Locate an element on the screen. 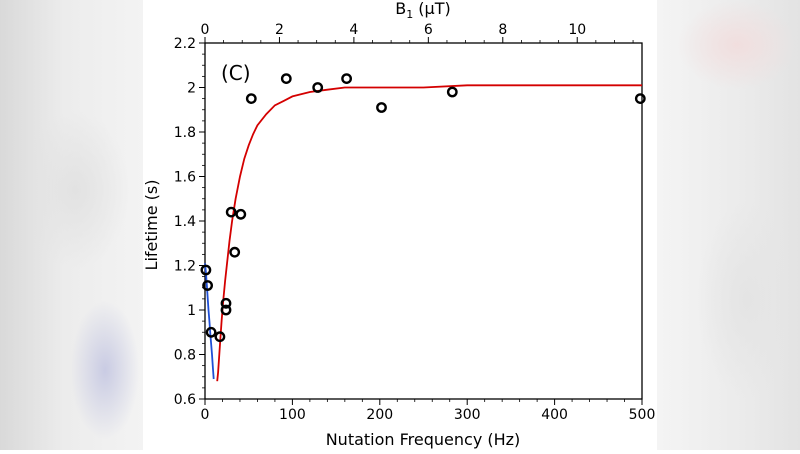 The height and width of the screenshot is (454, 800). x-axis-label: Nutation Frequency (Hz) is located at coordinates (423, 439).